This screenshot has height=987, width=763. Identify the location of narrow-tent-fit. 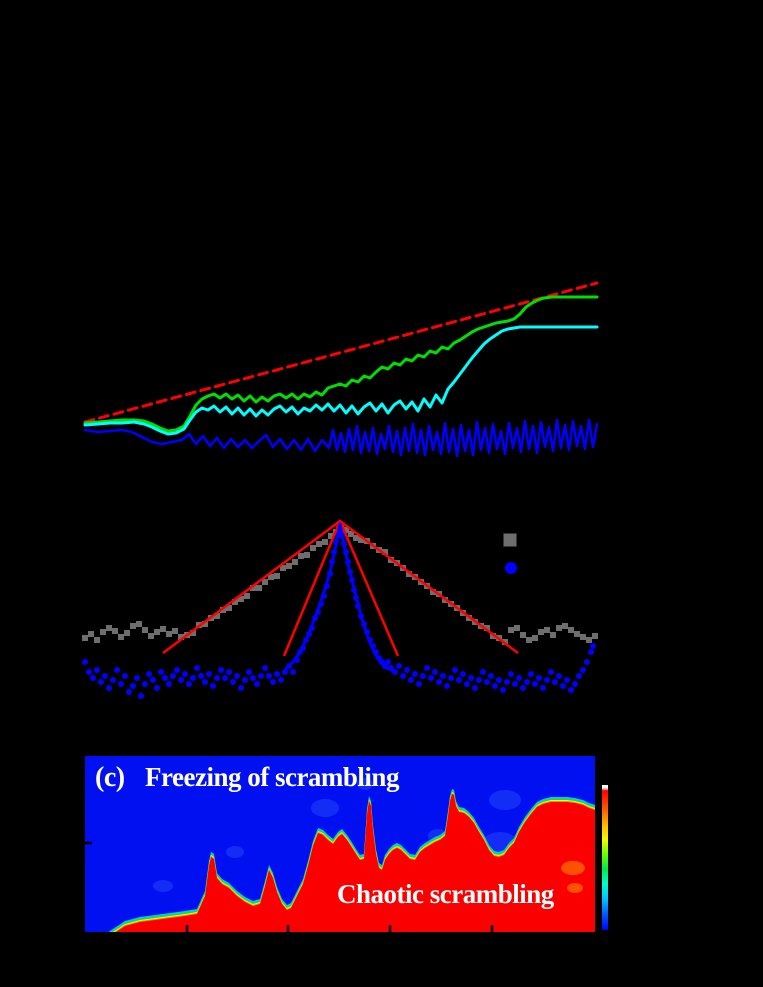
(341, 588).